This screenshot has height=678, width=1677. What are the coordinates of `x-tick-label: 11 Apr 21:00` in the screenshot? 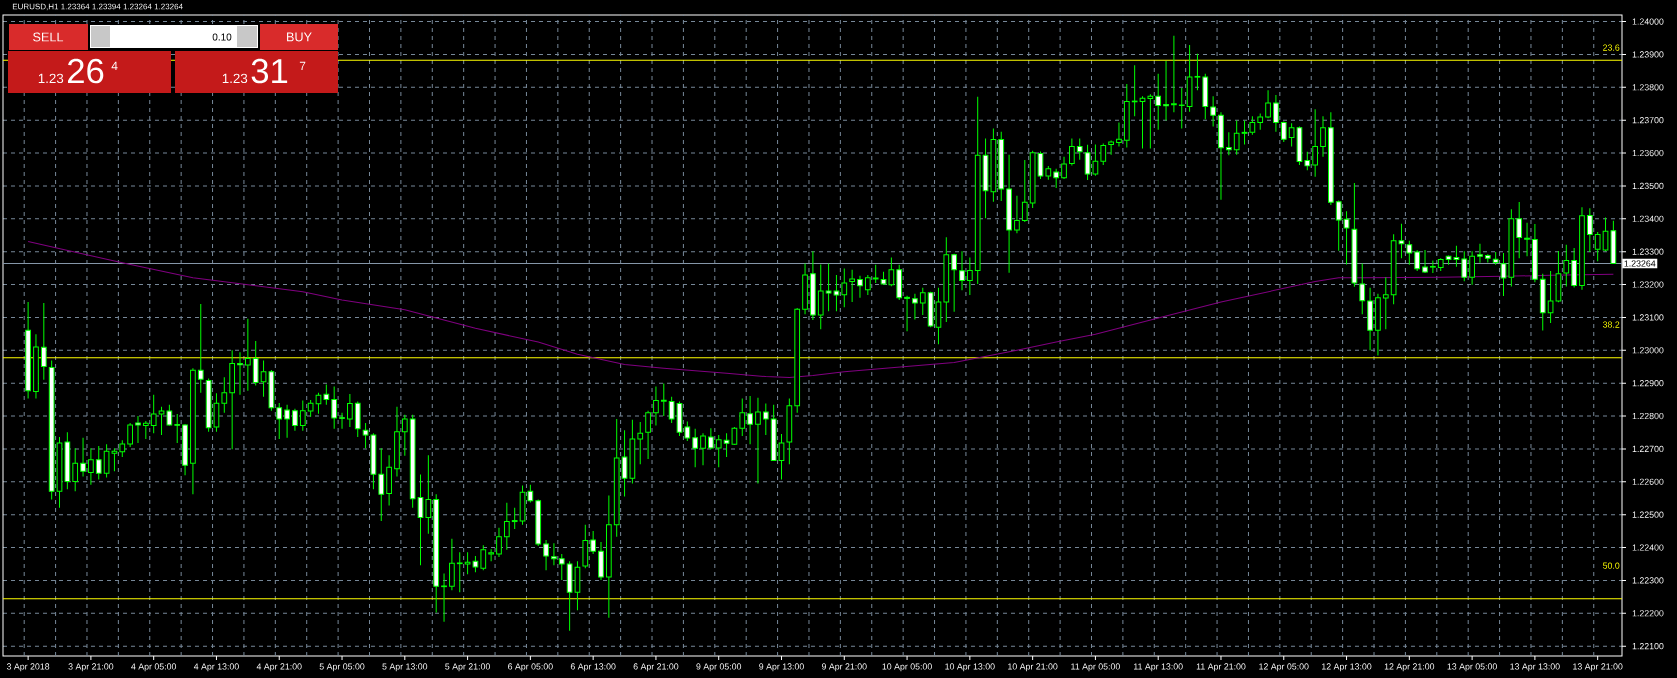 It's located at (1221, 667).